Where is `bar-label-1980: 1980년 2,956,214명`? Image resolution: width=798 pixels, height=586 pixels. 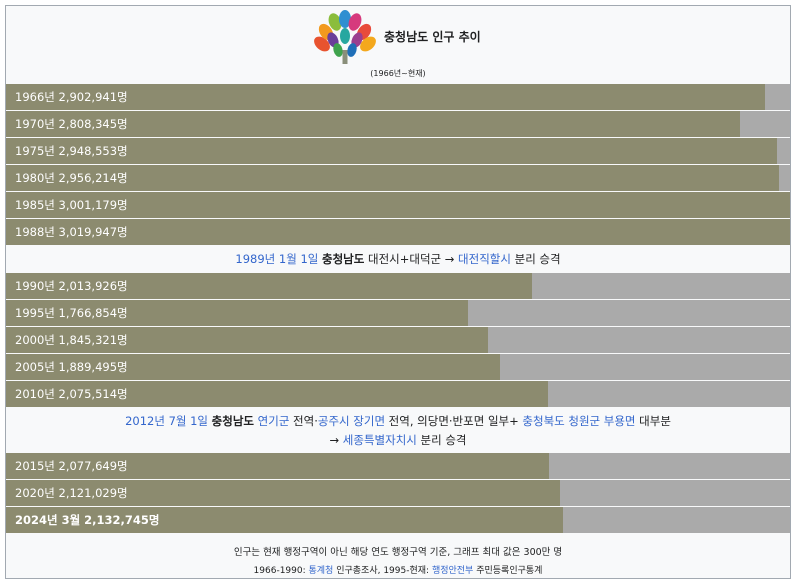 bar-label-1980: 1980년 2,956,214명 is located at coordinates (71, 178).